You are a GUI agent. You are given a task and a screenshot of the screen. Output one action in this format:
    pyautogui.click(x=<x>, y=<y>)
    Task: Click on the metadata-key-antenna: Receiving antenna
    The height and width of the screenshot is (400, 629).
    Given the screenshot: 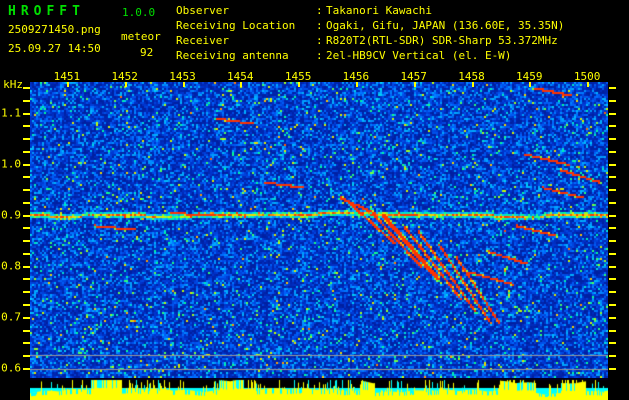 What is the action you would take?
    pyautogui.click(x=232, y=55)
    